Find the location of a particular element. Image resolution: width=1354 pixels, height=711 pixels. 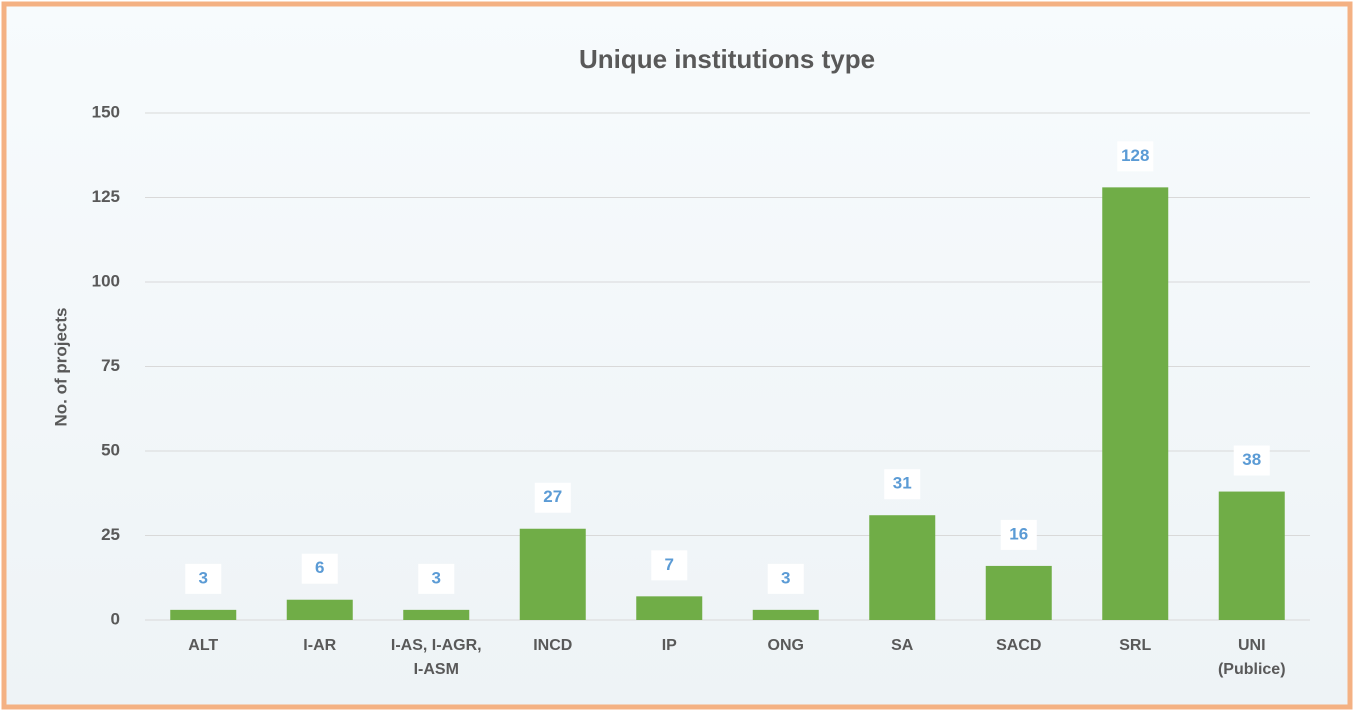

x-tick-label: UNI (Publice) is located at coordinates (1252, 657).